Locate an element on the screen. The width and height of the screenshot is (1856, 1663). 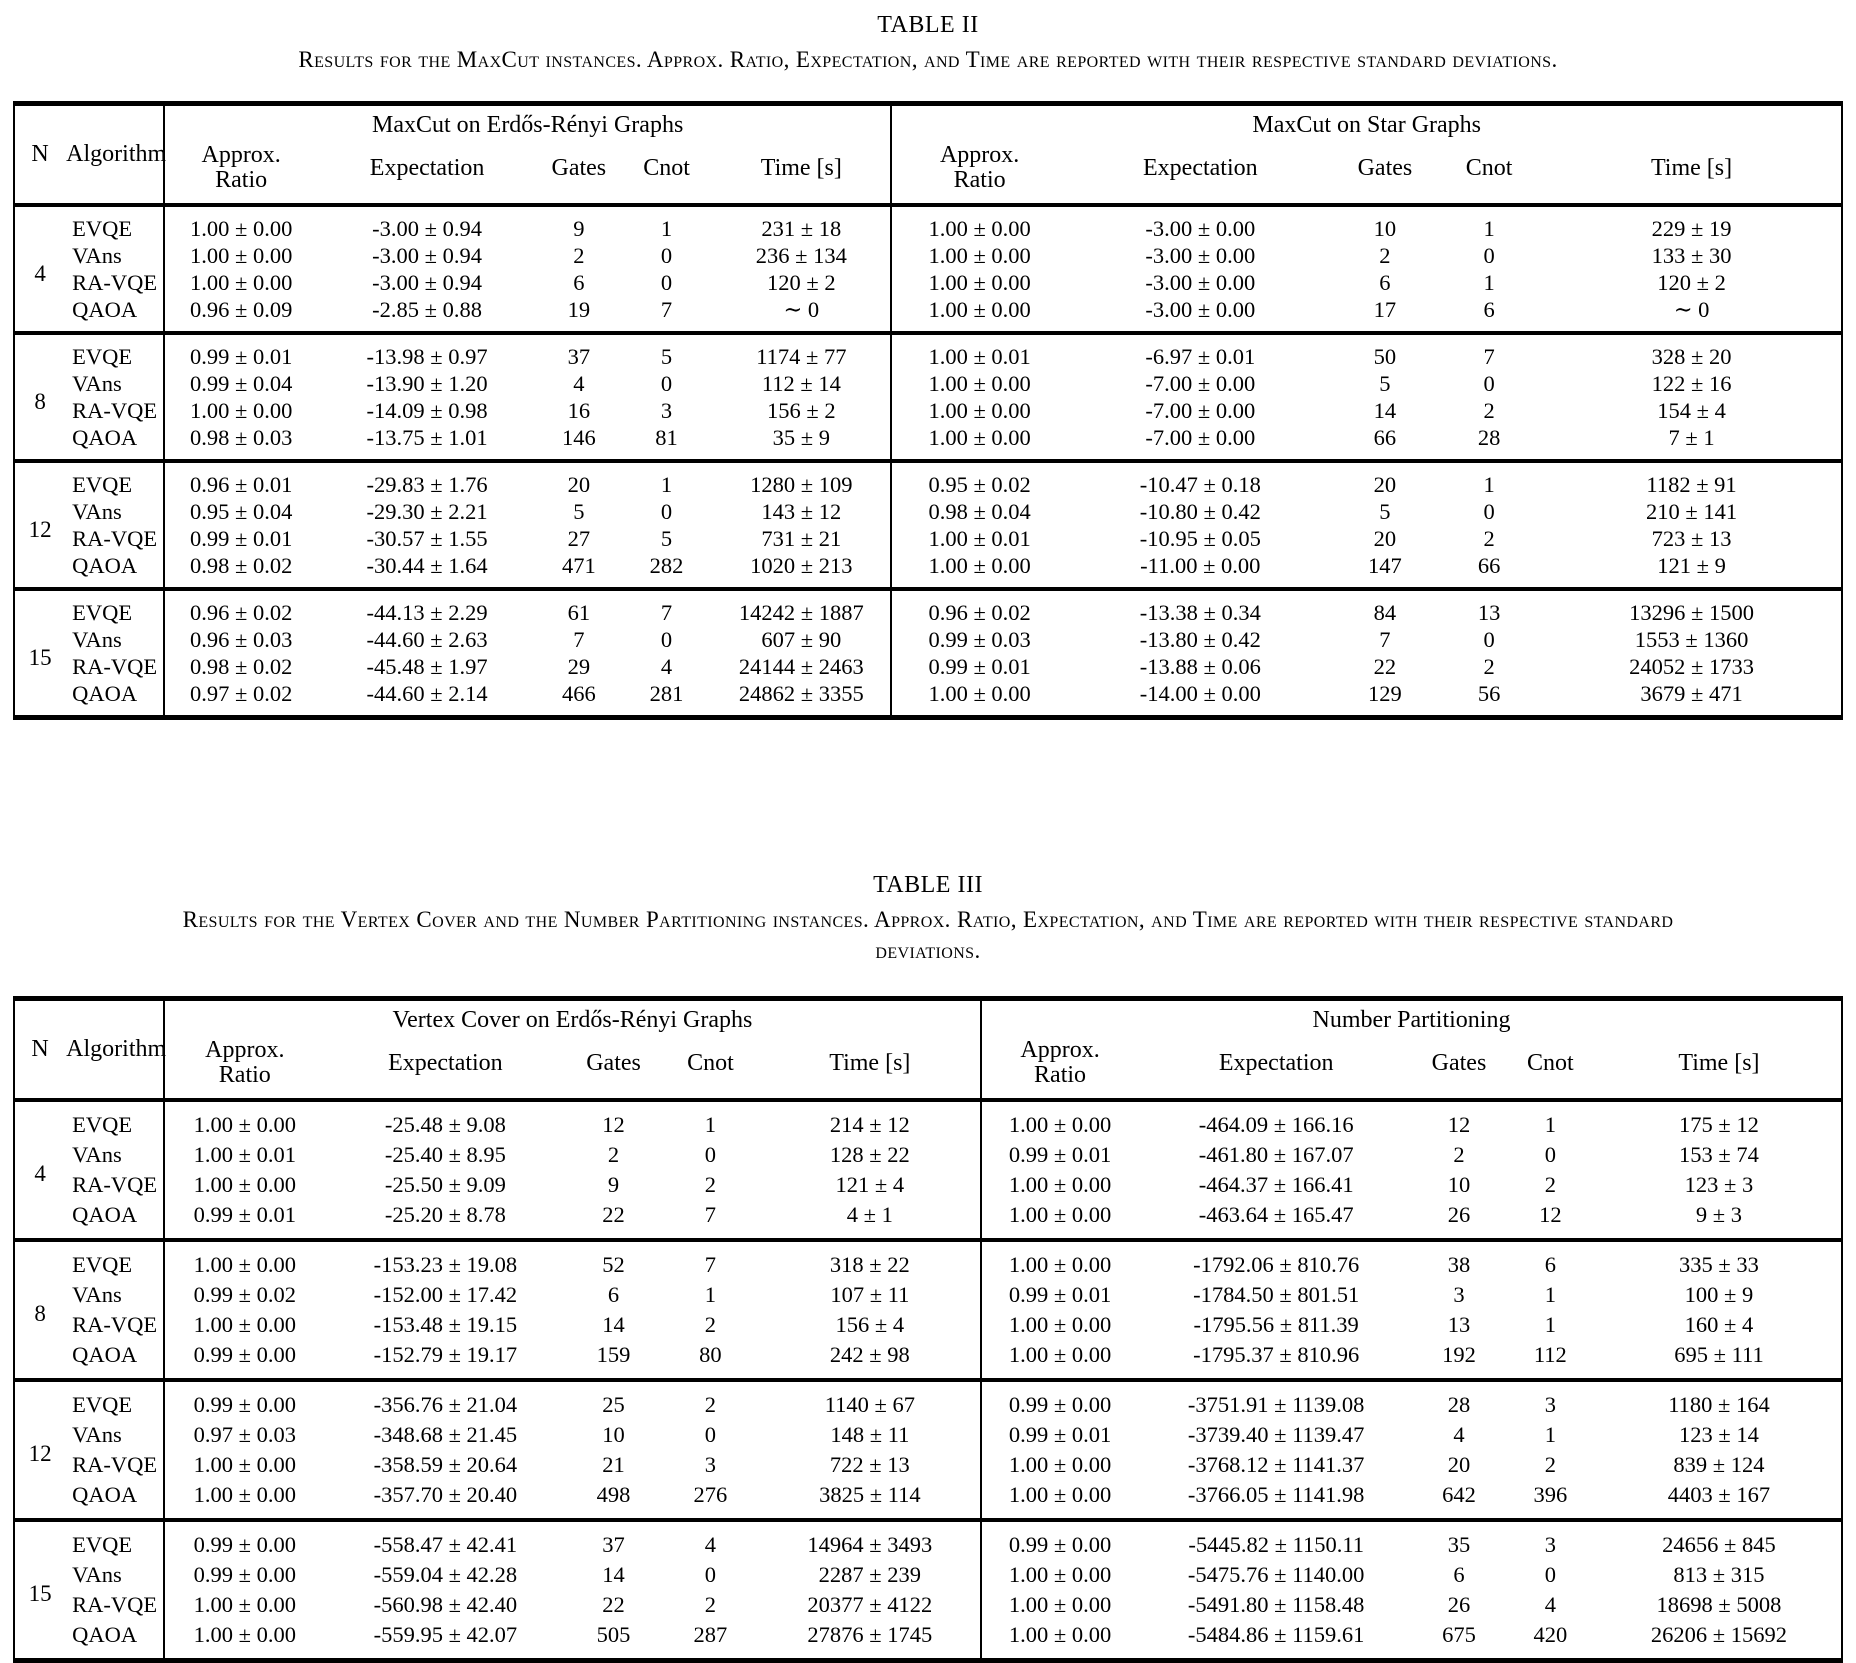
cell-value: 0 is located at coordinates (710, 1154).